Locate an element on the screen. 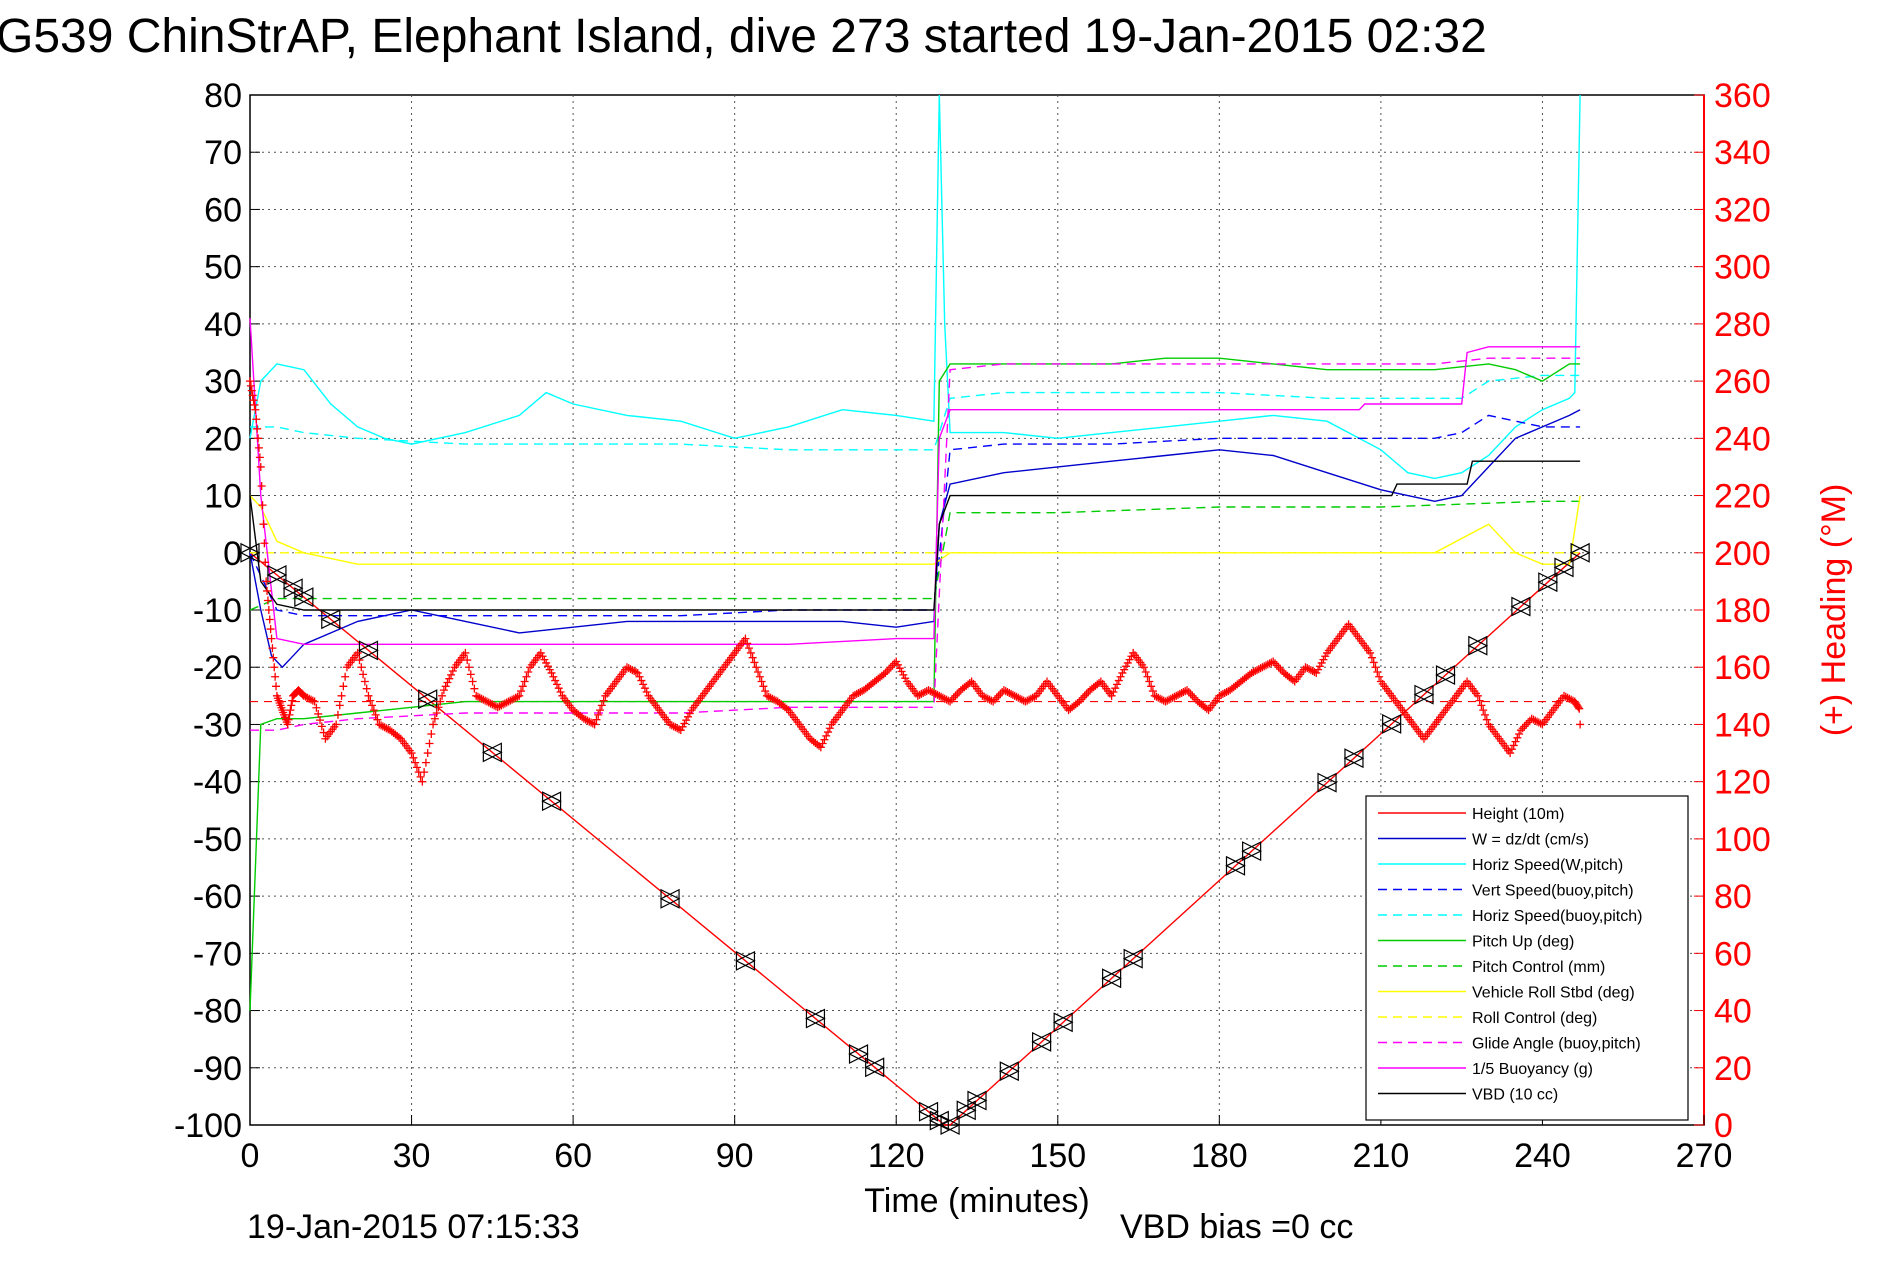 This screenshot has width=1891, height=1262. legend-label: Height (10m) is located at coordinates (1518, 814).